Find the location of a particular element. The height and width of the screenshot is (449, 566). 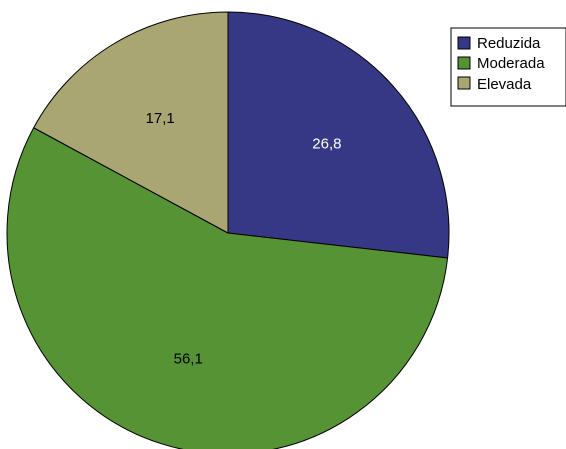

chart-legend: Reduzida Moderada Elevada is located at coordinates (508, 67).